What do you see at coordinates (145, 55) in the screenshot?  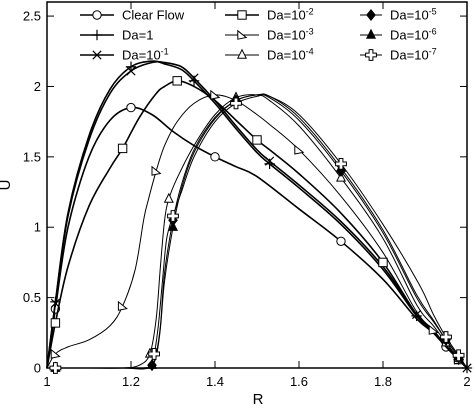 I see `legend-label: Da=10-1` at bounding box center [145, 55].